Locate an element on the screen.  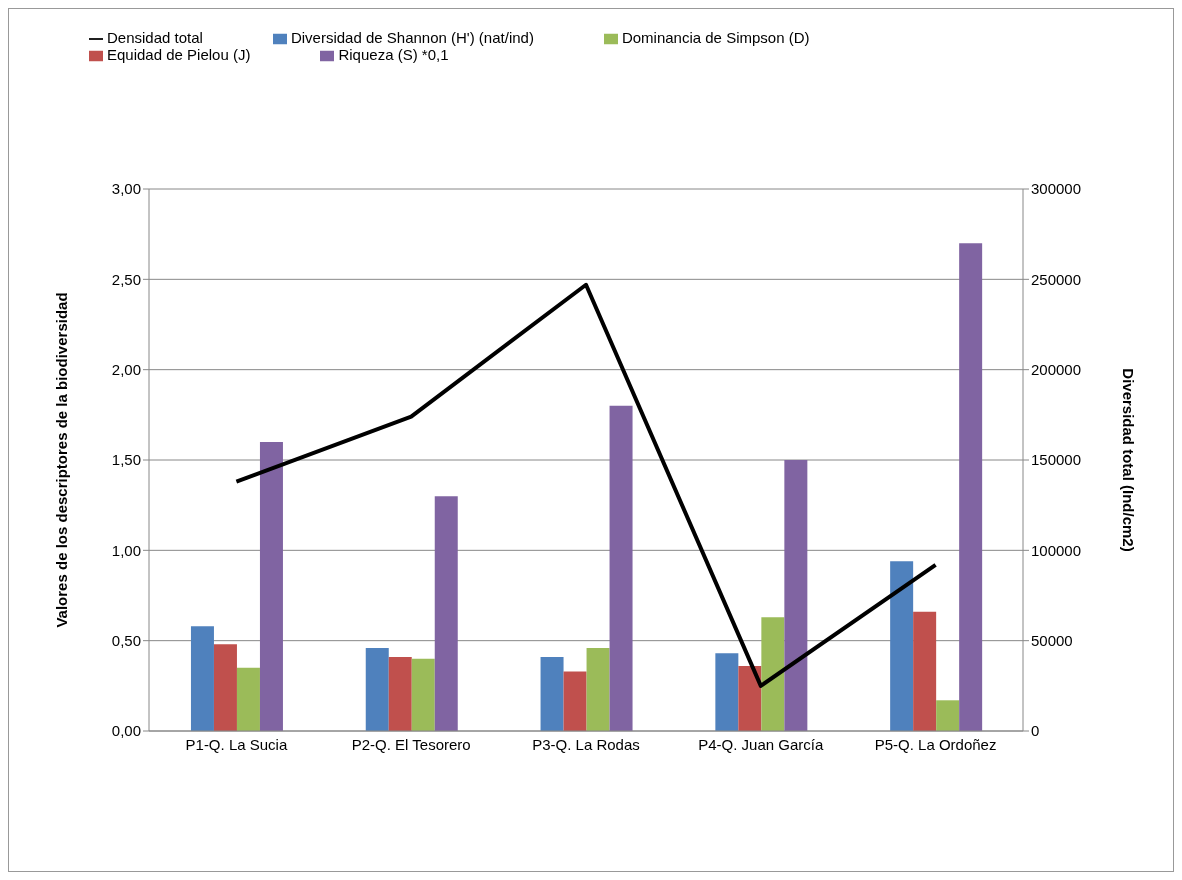
y2-axis-title: Diversidad total (Ind/cm2) is located at coordinates (1128, 460).